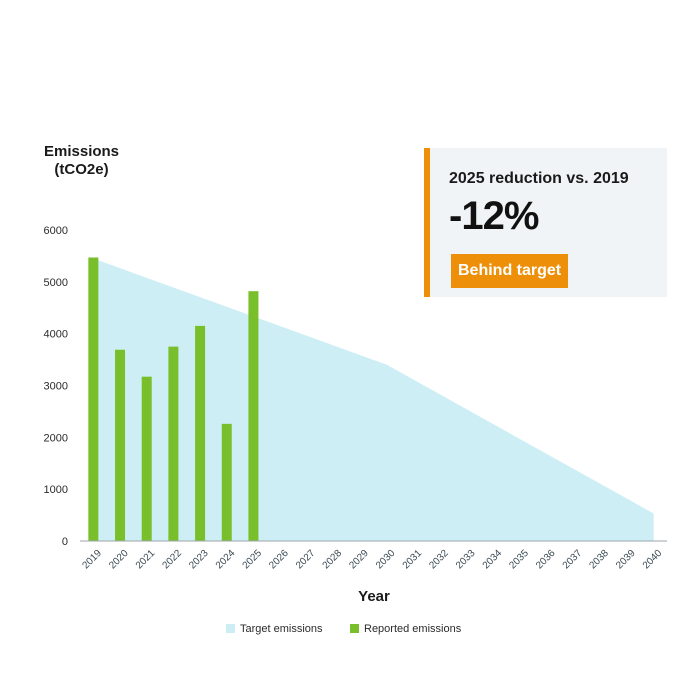  I want to click on x-tick-label: 2021, so click(146, 560).